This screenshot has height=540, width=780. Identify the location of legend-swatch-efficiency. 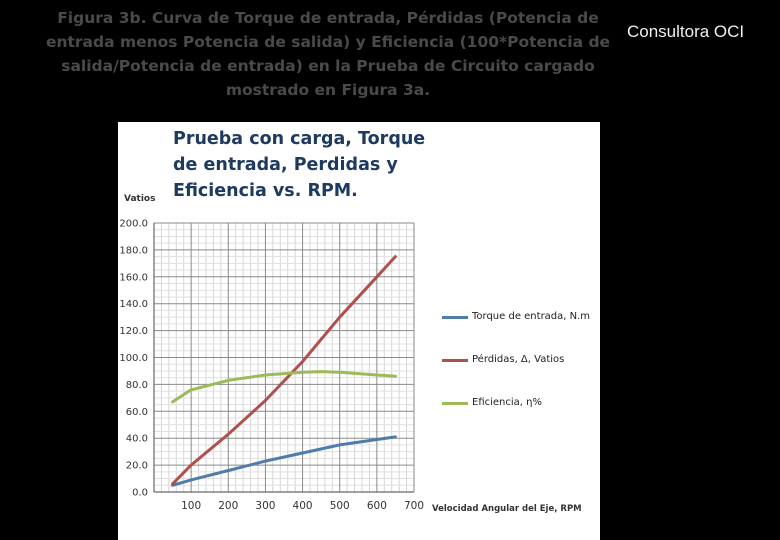
(455, 403).